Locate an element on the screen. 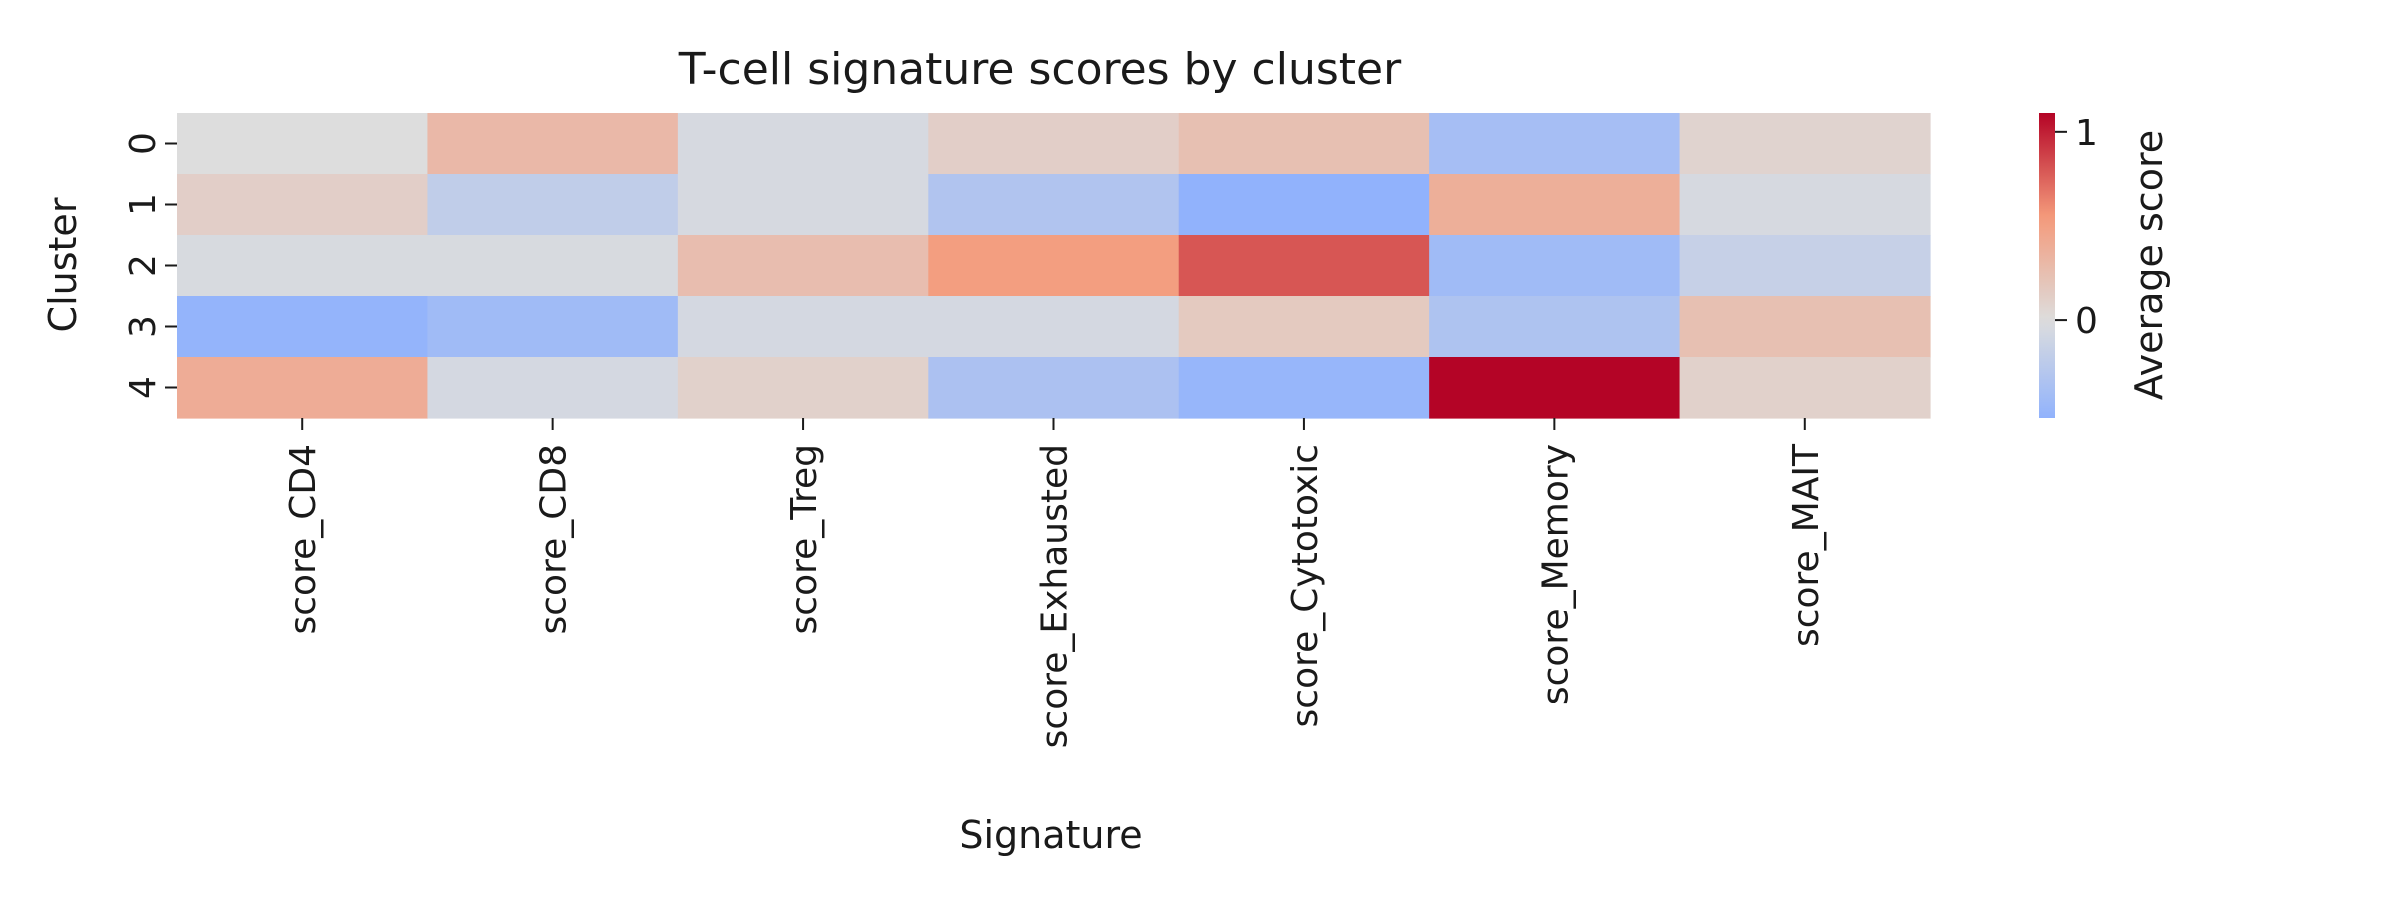  colorbar is located at coordinates (2047, 265).